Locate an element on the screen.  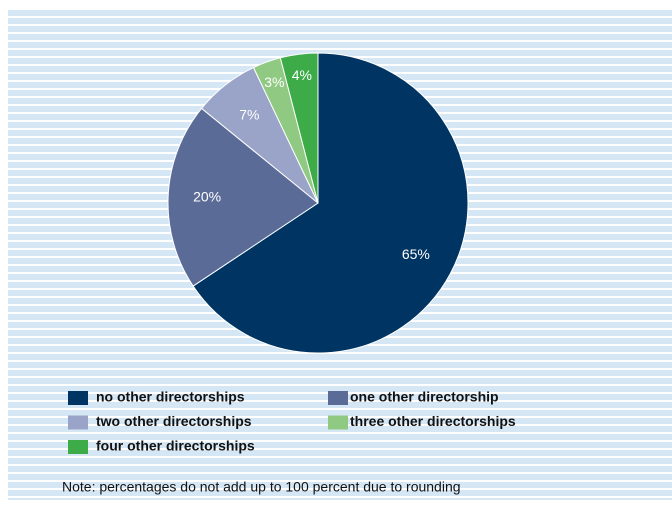
slice-label: 65% is located at coordinates (416, 254).